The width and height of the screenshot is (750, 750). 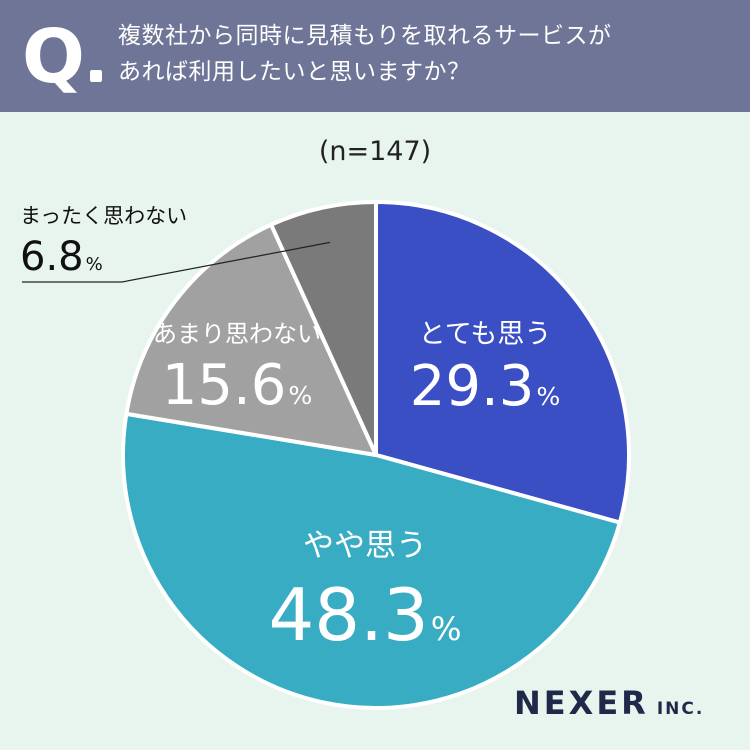 What do you see at coordinates (94, 264) in the screenshot?
I see `slice-unit-mattaku: %` at bounding box center [94, 264].